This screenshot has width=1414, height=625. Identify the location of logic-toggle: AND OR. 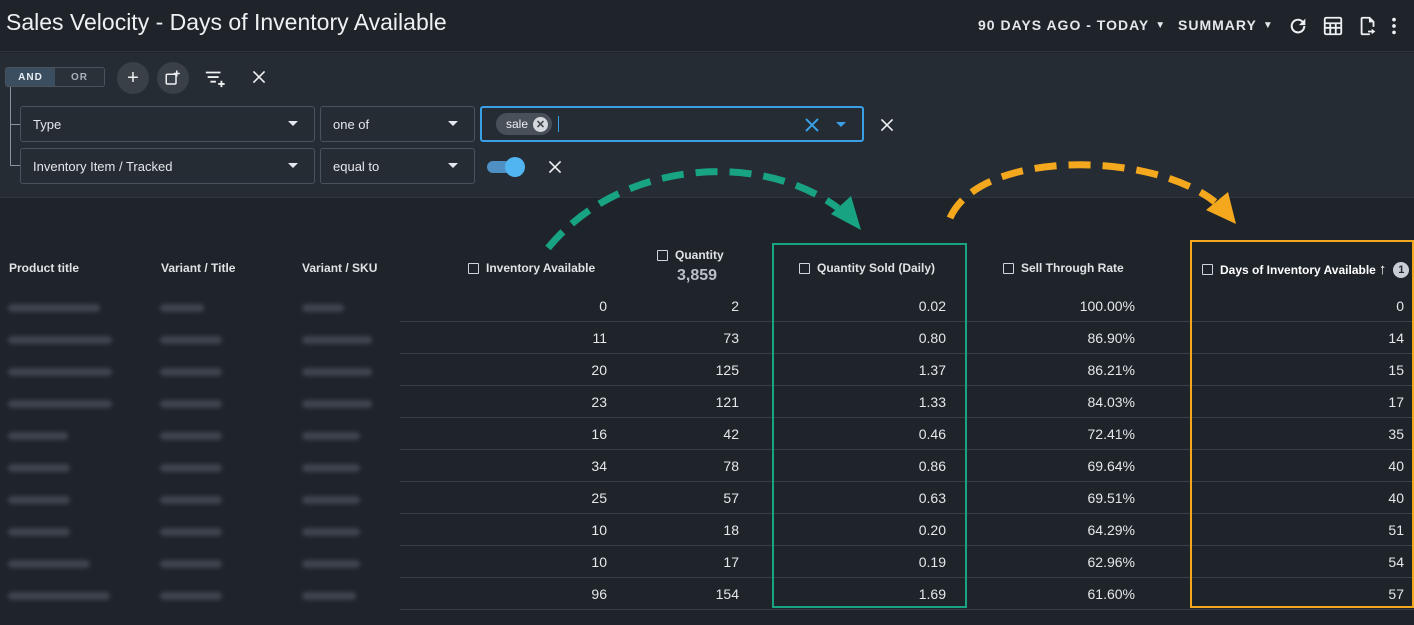
(55, 77).